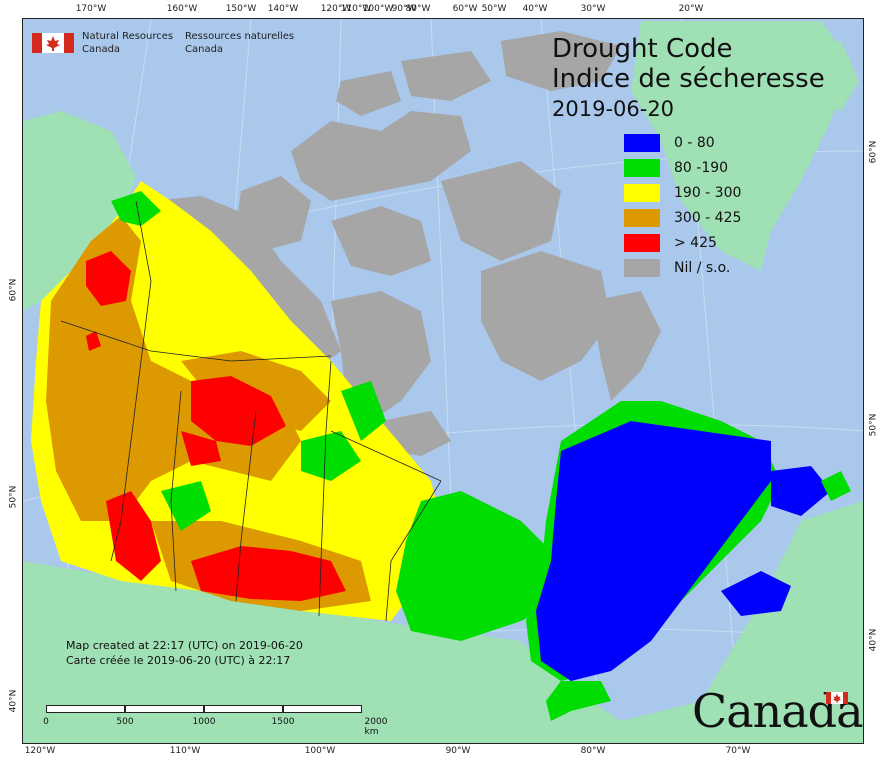  I want to click on tick-right: 50°N, so click(873, 425).